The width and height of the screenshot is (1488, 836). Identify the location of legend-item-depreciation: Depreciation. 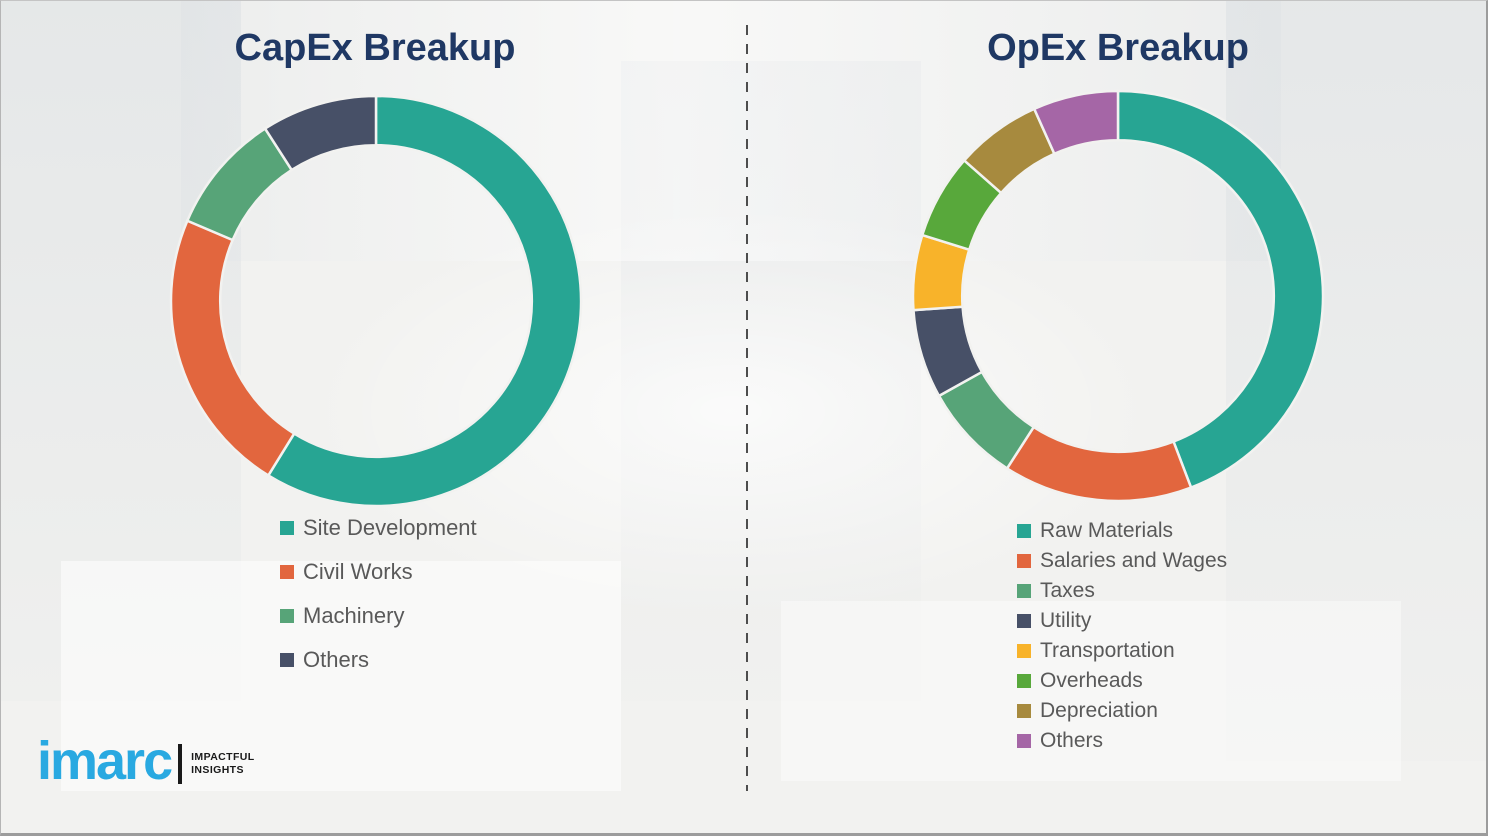
(1122, 711).